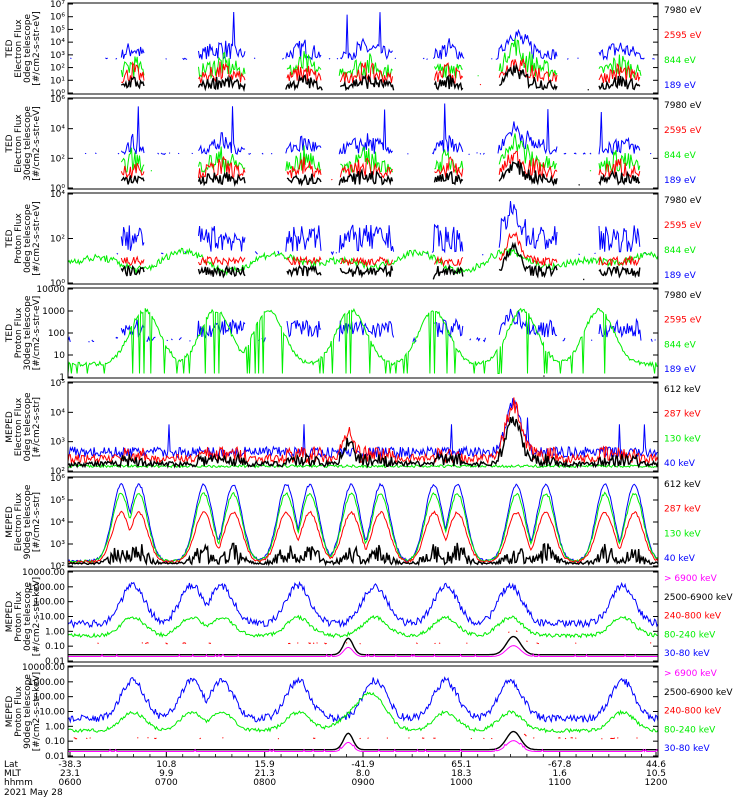 The height and width of the screenshot is (800, 750). Describe the element at coordinates (682, 534) in the screenshot. I see `legend-entry: 130 keV` at that location.